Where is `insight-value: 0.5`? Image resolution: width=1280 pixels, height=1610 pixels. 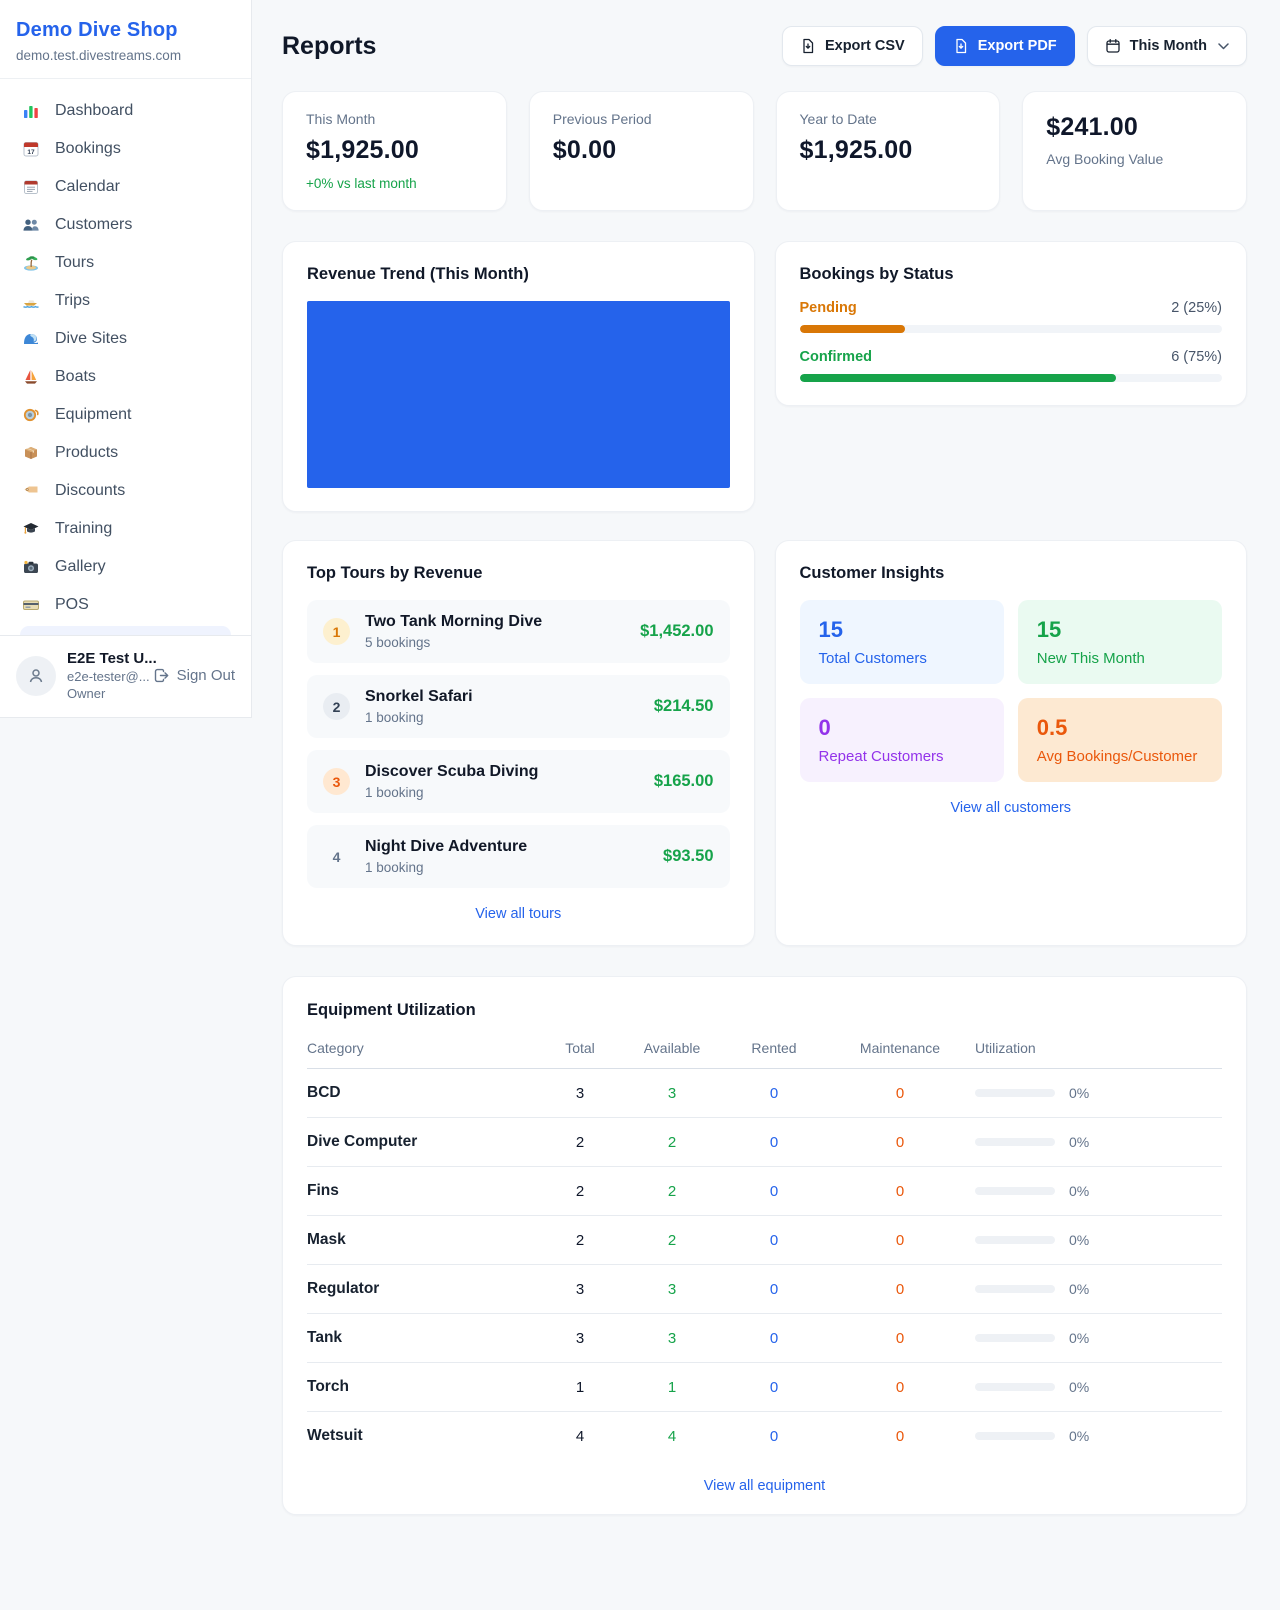 insight-value: 0.5 is located at coordinates (1052, 727).